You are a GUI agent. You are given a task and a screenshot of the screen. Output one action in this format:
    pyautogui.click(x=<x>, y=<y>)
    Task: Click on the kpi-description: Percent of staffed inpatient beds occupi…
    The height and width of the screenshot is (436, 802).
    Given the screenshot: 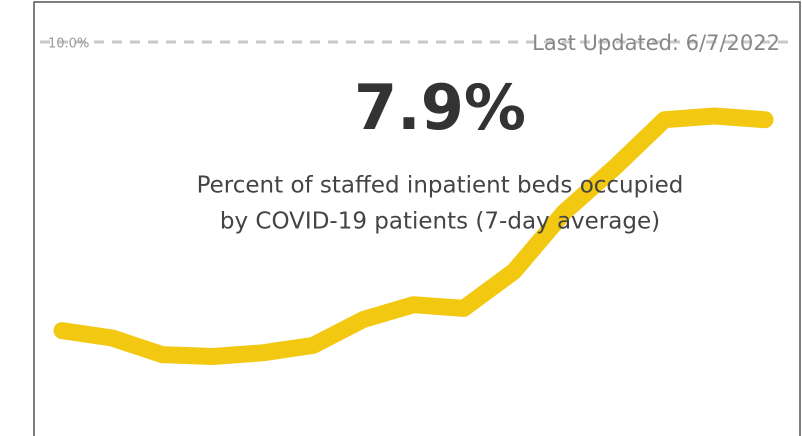 What is the action you would take?
    pyautogui.click(x=440, y=186)
    